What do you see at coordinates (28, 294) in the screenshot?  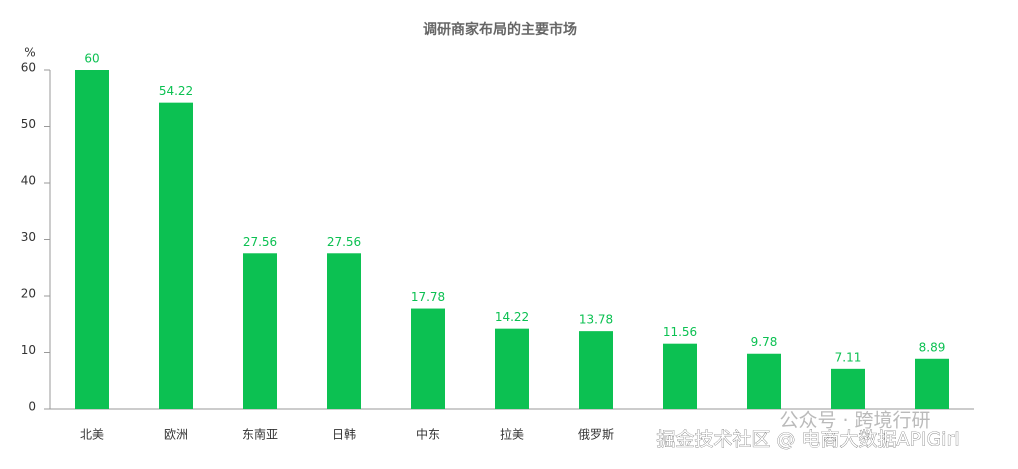 I see `y-tick-label: 20` at bounding box center [28, 294].